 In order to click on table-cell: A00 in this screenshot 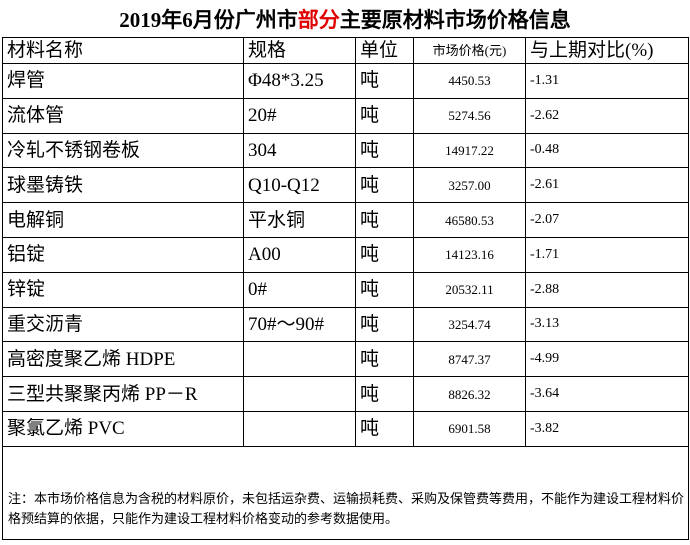, I will do `click(300, 255)`.